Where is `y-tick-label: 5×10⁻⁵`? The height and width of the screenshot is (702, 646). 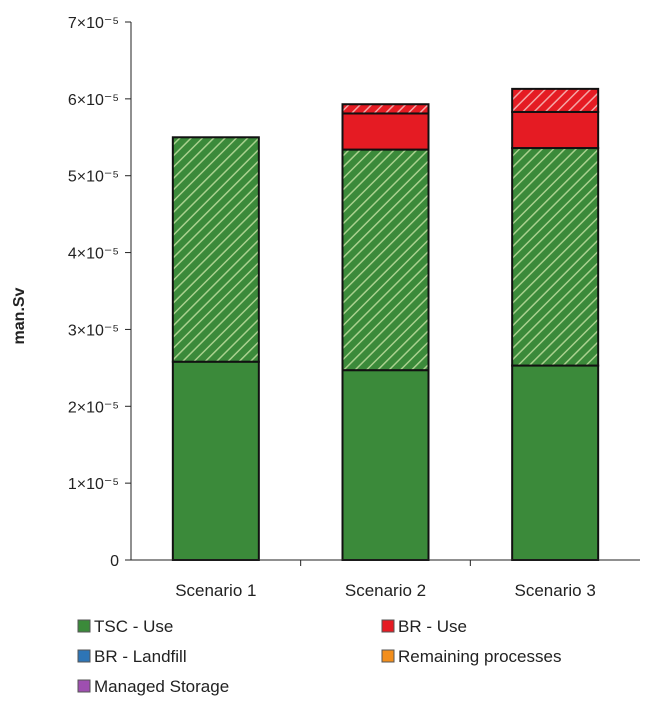
y-tick-label: 5×10⁻⁵ is located at coordinates (93, 177).